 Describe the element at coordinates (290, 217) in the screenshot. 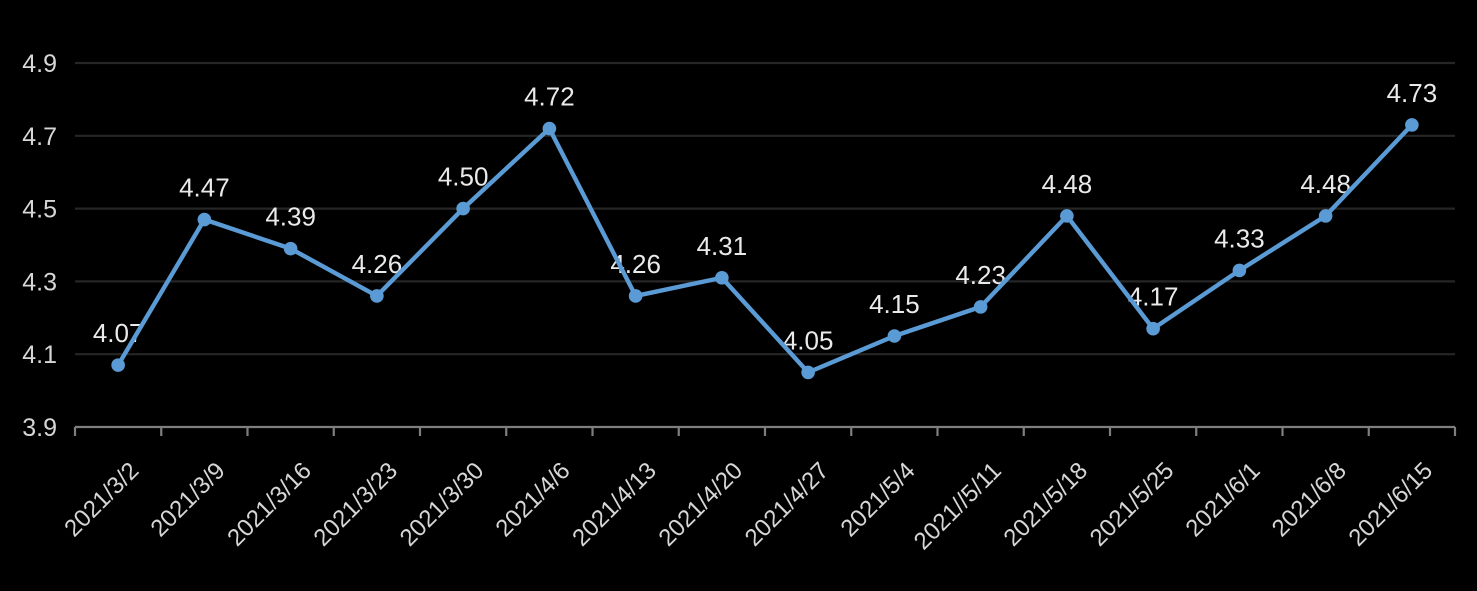

I see `data-point-label: 4.39` at that location.